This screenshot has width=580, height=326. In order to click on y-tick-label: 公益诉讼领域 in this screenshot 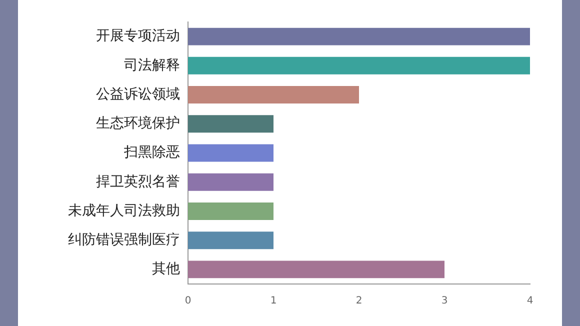, I will do `click(138, 94)`.